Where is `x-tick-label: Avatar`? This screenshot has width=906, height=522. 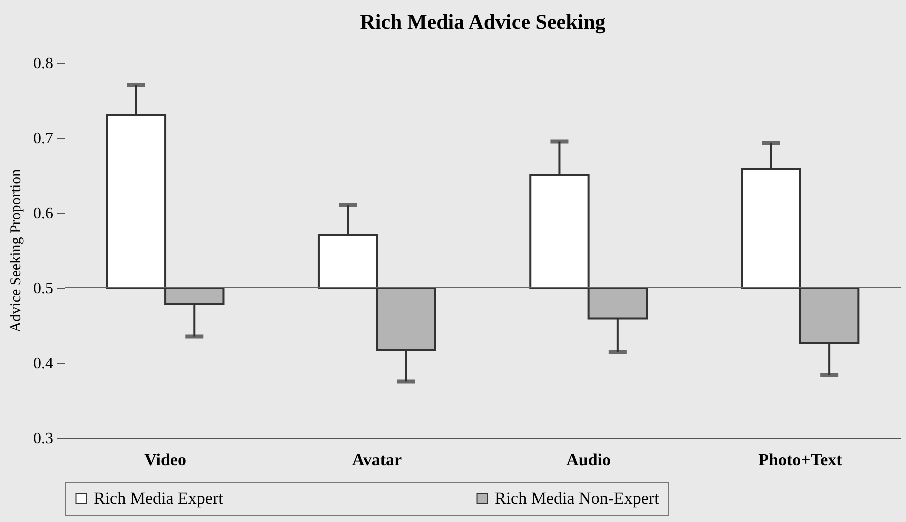 x-tick-label: Avatar is located at coordinates (377, 460).